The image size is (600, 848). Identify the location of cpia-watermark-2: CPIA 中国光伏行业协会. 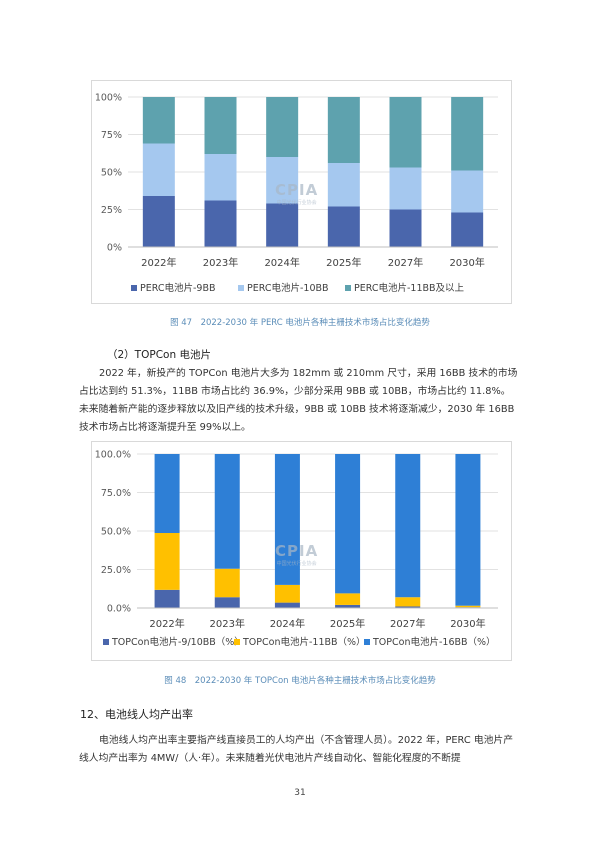
(296, 554).